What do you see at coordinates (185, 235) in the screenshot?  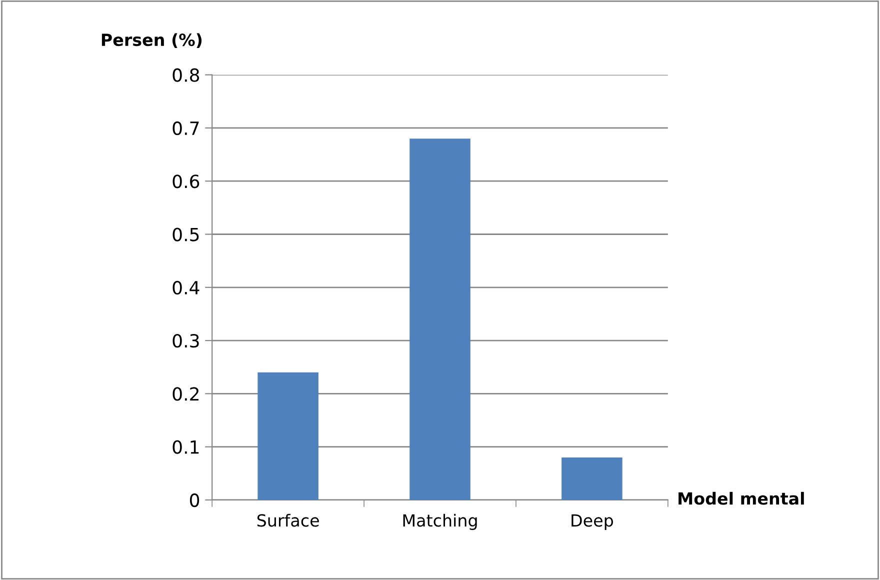 I see `y-tick-label: 0.5` at bounding box center [185, 235].